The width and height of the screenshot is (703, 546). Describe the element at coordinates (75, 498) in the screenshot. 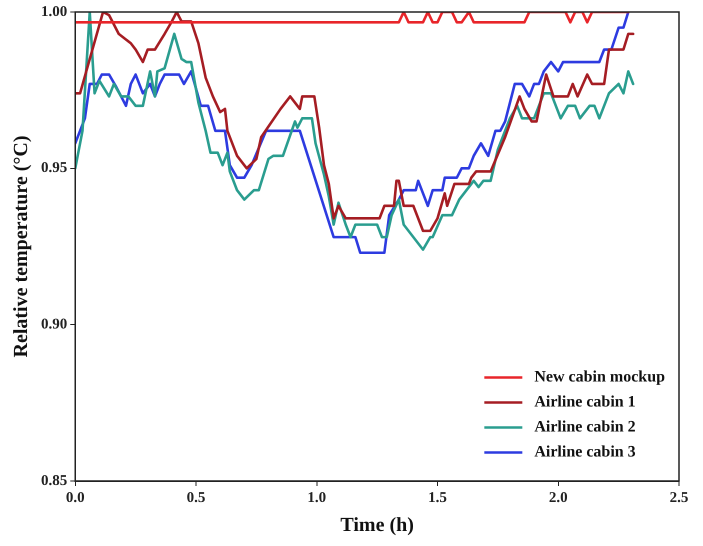

I see `x-tick-label: 0.0` at that location.